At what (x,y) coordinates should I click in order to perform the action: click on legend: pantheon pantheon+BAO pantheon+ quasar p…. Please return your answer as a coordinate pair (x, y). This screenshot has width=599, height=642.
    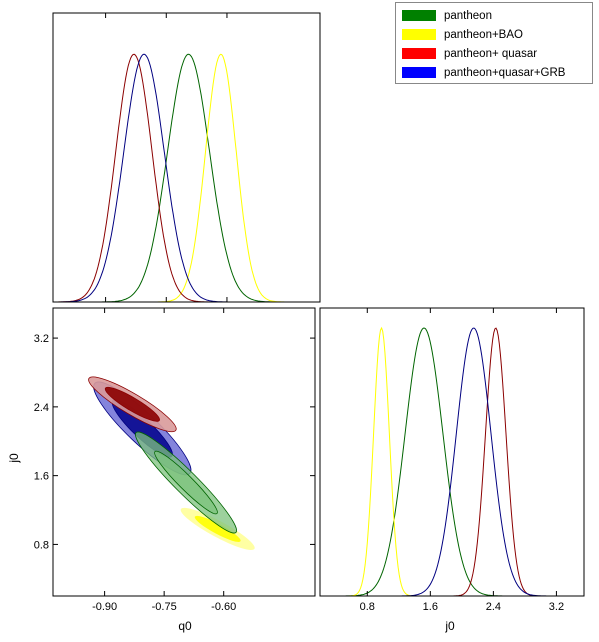
    Looking at the image, I should click on (494, 43).